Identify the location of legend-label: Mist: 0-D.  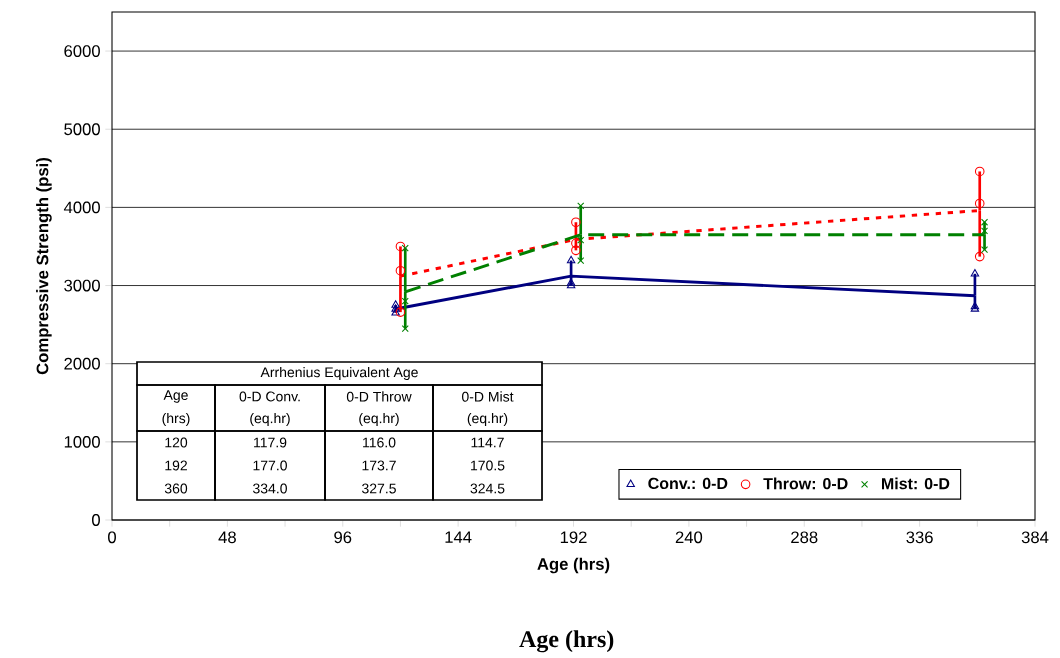
(915, 483).